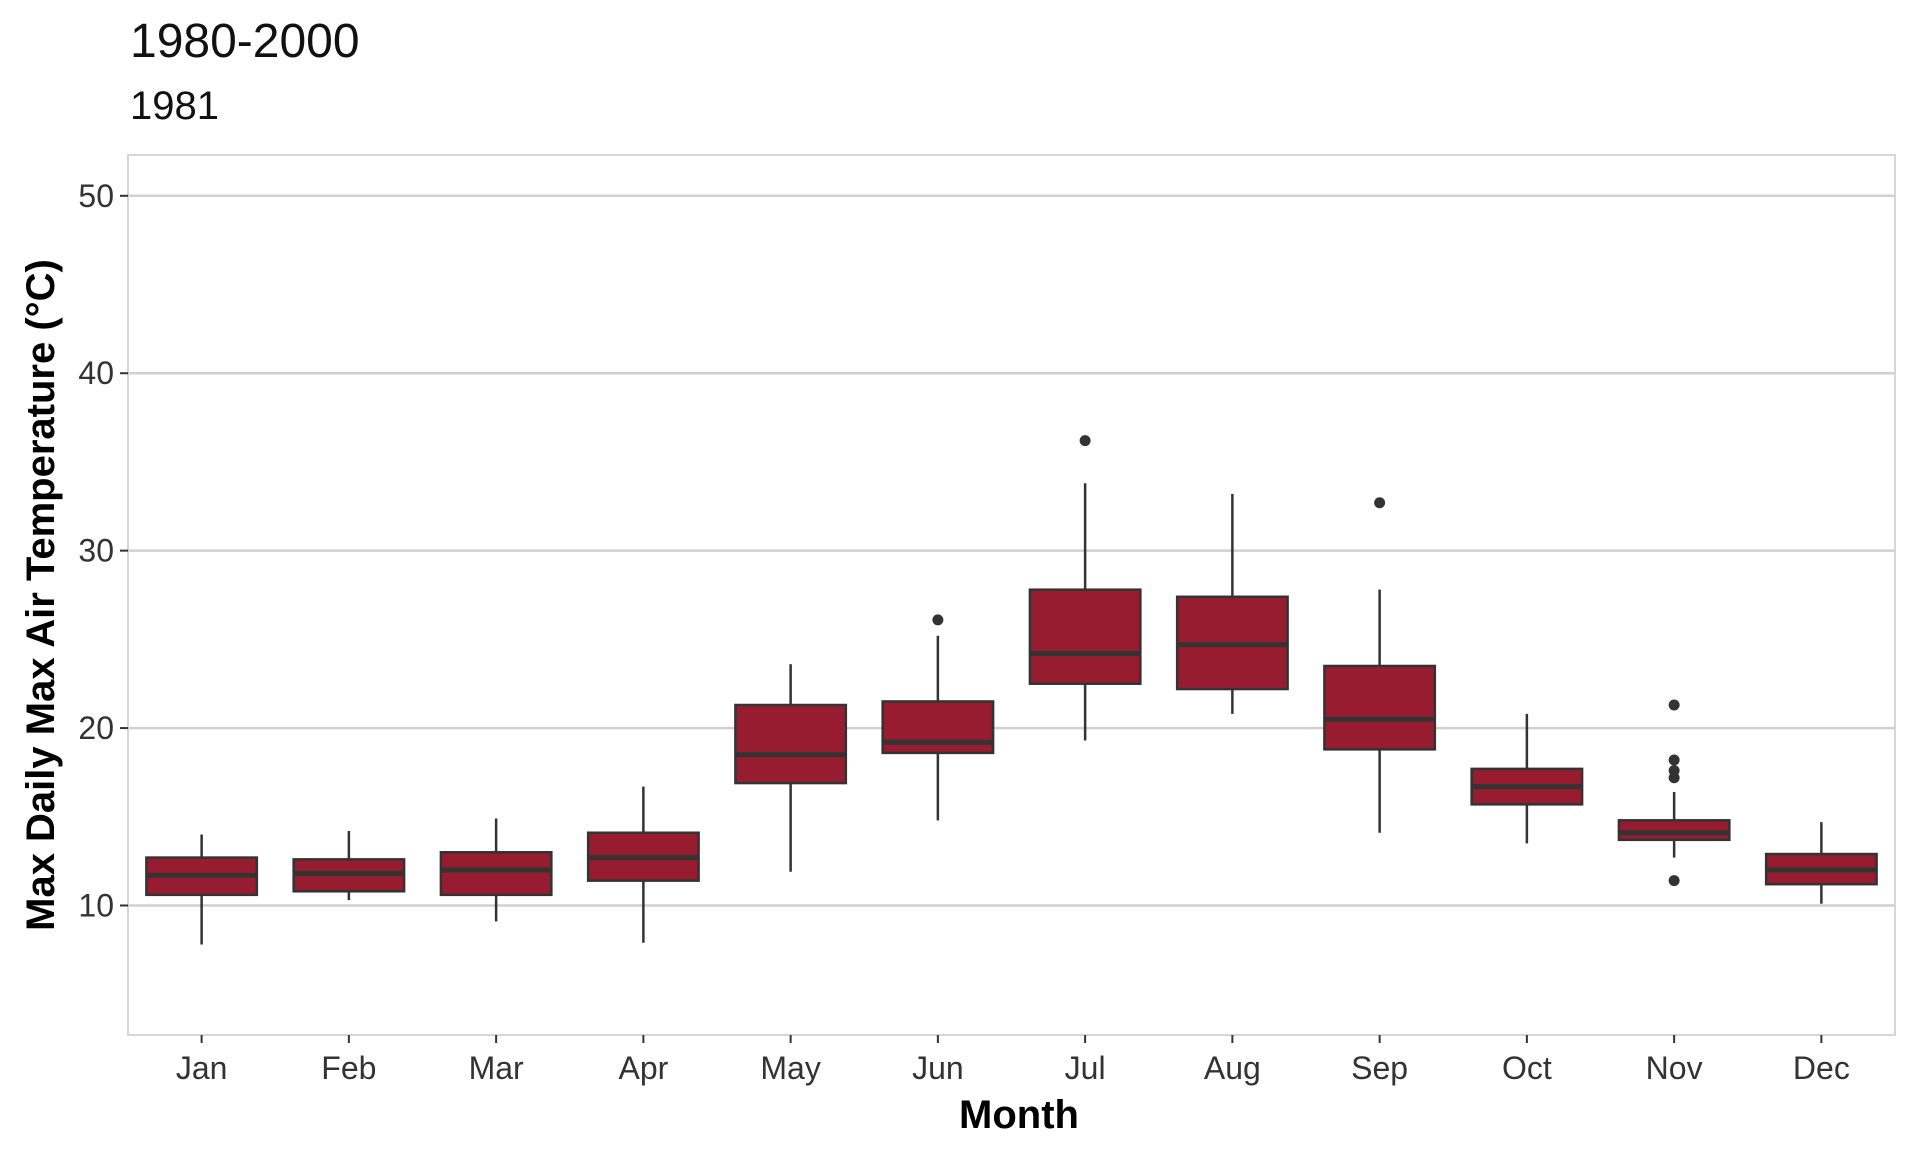  I want to click on y-axis-title: Max Daily Max Air Temperature (°C), so click(41, 595).